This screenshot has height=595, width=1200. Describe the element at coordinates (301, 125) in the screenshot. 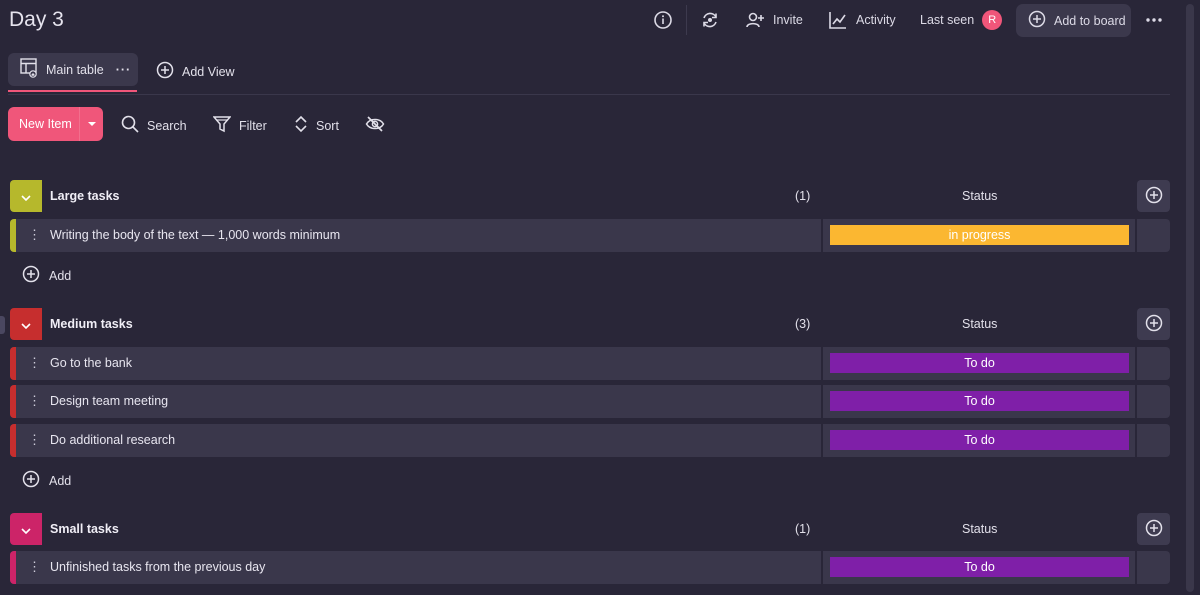

I see `sort-icon` at that location.